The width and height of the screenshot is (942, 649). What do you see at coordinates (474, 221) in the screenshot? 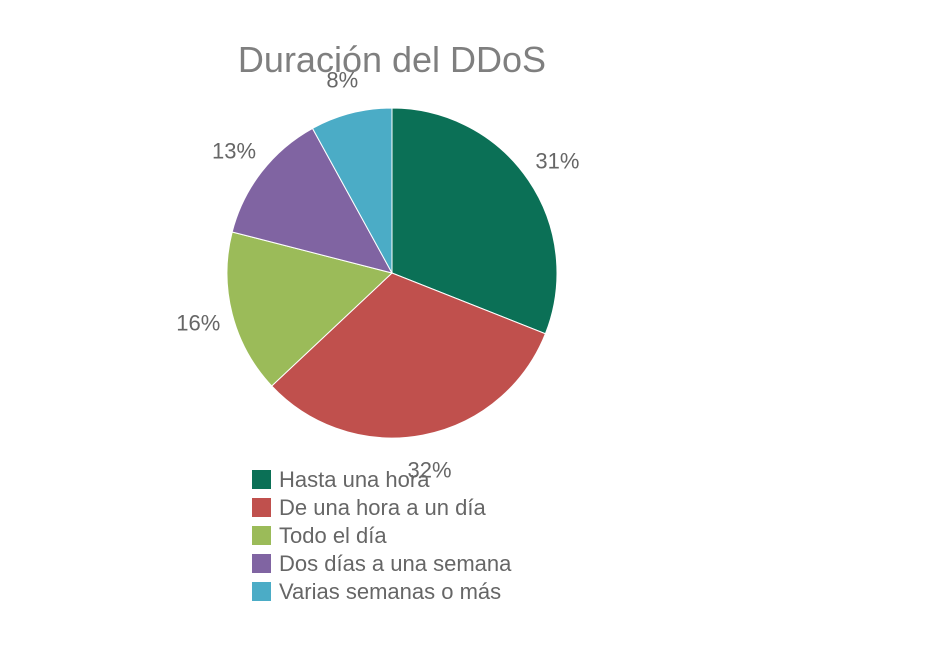
I see `pie-slice-hasta-una-hora` at bounding box center [474, 221].